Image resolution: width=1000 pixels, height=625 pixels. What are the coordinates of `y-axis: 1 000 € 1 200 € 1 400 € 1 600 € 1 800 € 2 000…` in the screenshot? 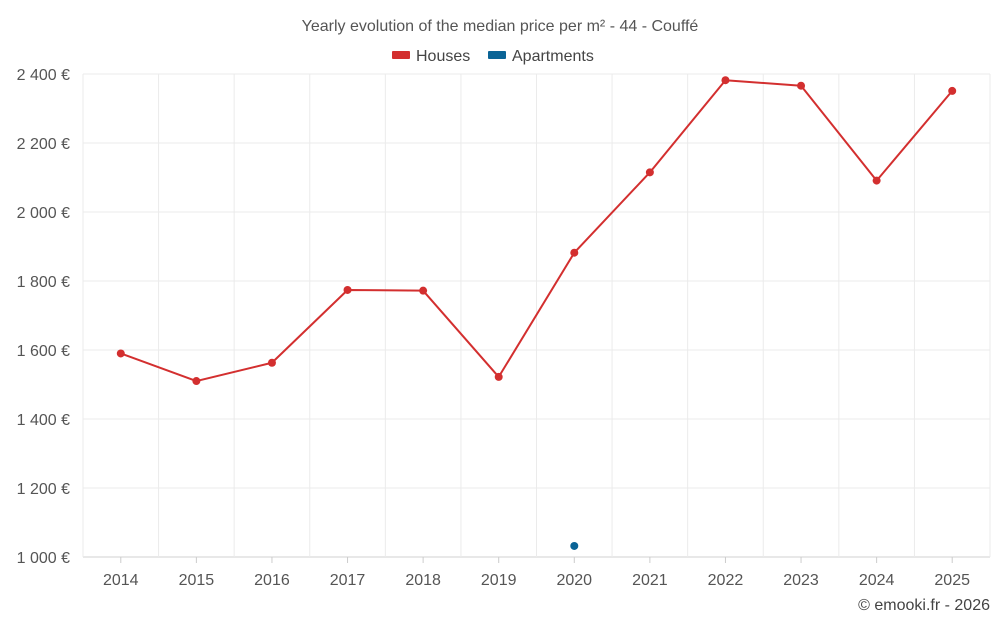 It's located at (43, 317).